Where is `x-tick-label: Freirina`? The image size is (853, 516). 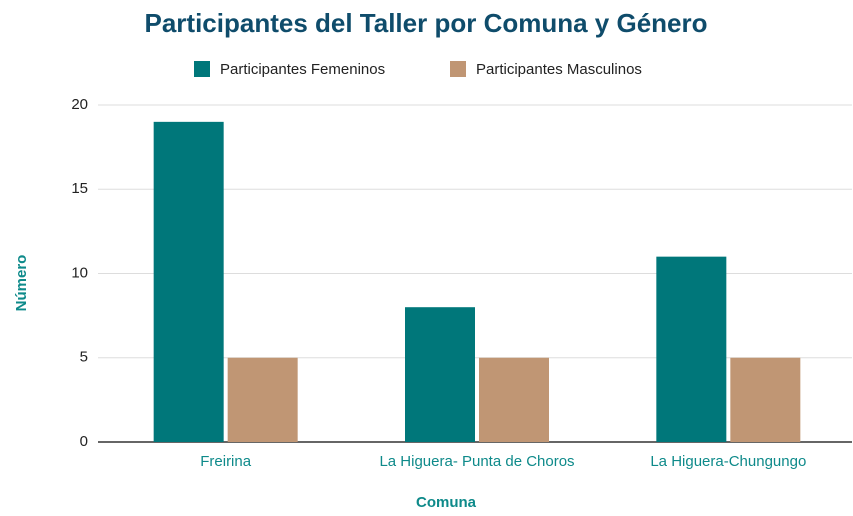 x-tick-label: Freirina is located at coordinates (226, 461).